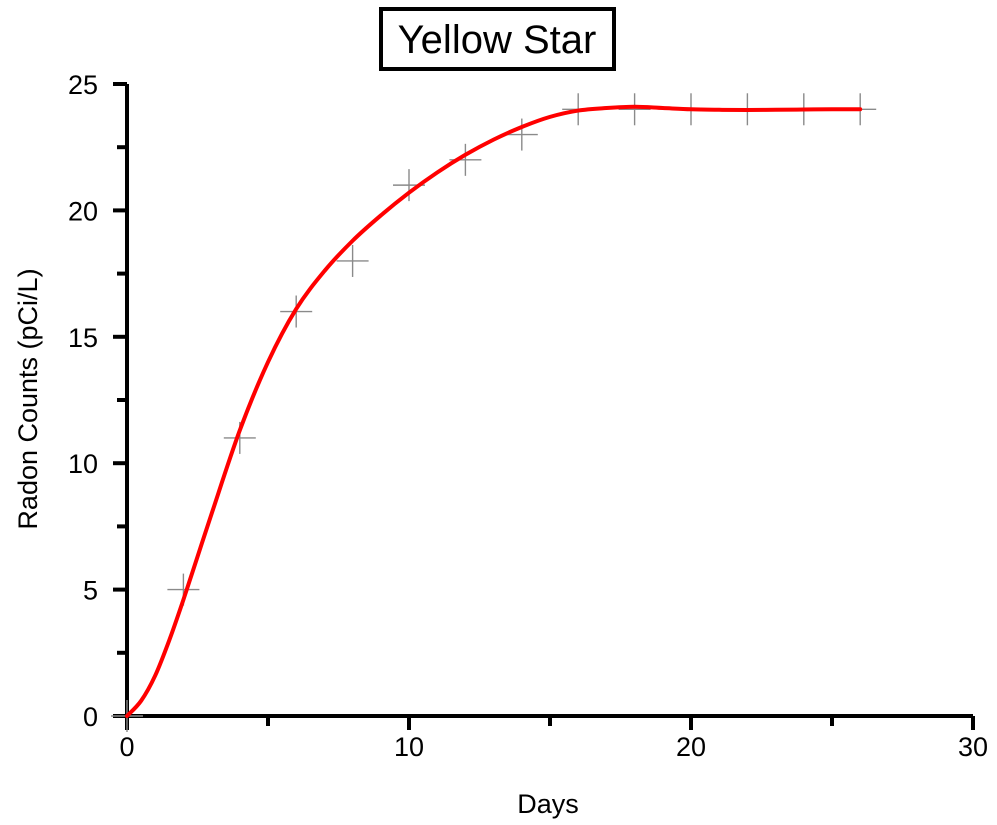 This screenshot has width=997, height=825. What do you see at coordinates (691, 747) in the screenshot?
I see `x-tick-label: 20` at bounding box center [691, 747].